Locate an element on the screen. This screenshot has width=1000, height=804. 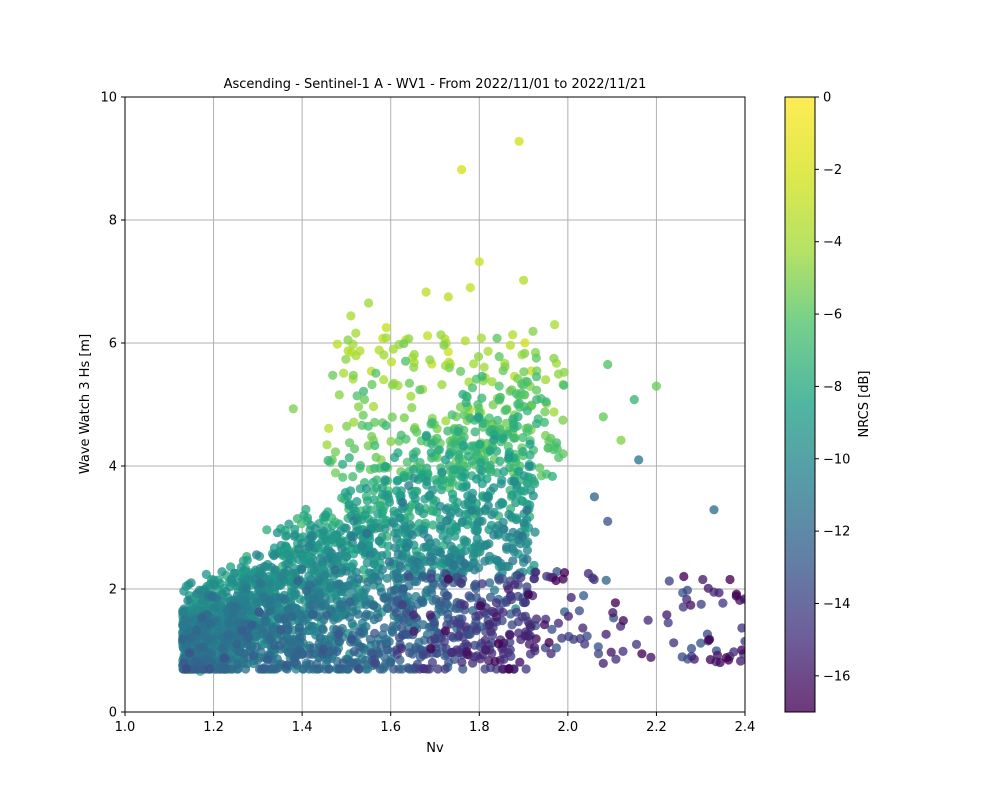
colorbar-frame is located at coordinates (800, 404).